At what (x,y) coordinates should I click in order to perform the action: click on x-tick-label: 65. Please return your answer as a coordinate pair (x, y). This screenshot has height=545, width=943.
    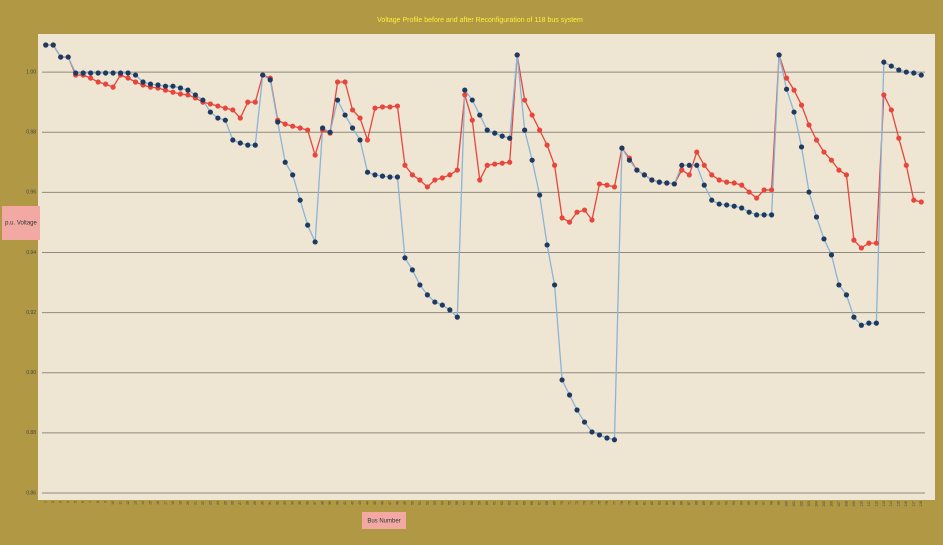
    Looking at the image, I should click on (525, 503).